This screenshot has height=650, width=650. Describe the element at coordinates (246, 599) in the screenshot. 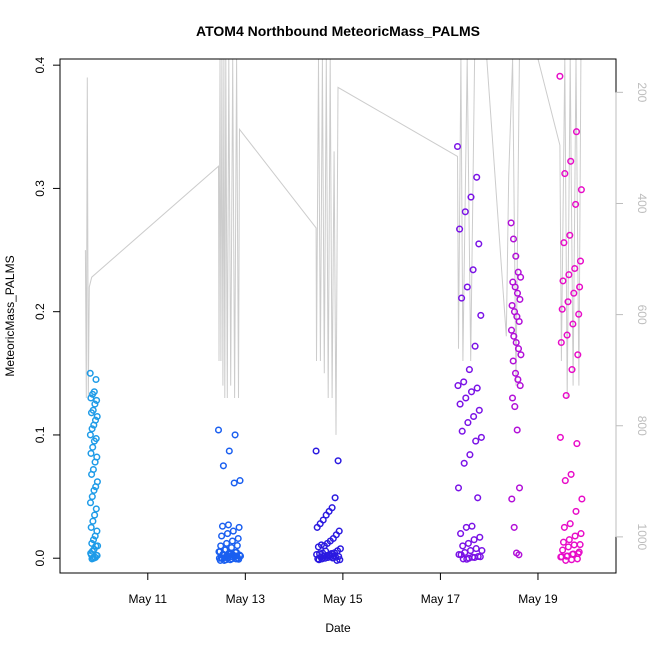

I see `x-tick-label: May 13` at that location.